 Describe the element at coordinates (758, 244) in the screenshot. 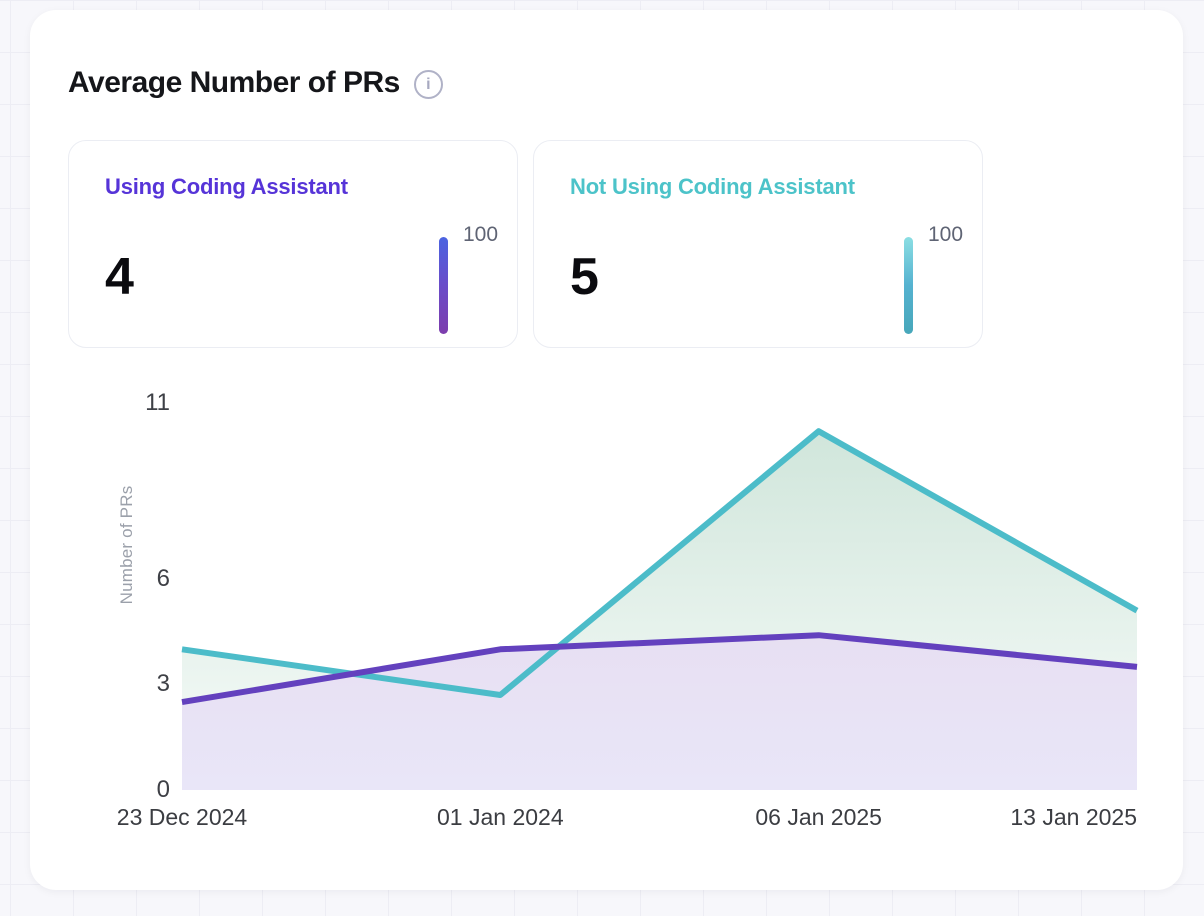

I see `stat-card-not-using-assistant: Not Using Coding Assistant 5 100` at that location.